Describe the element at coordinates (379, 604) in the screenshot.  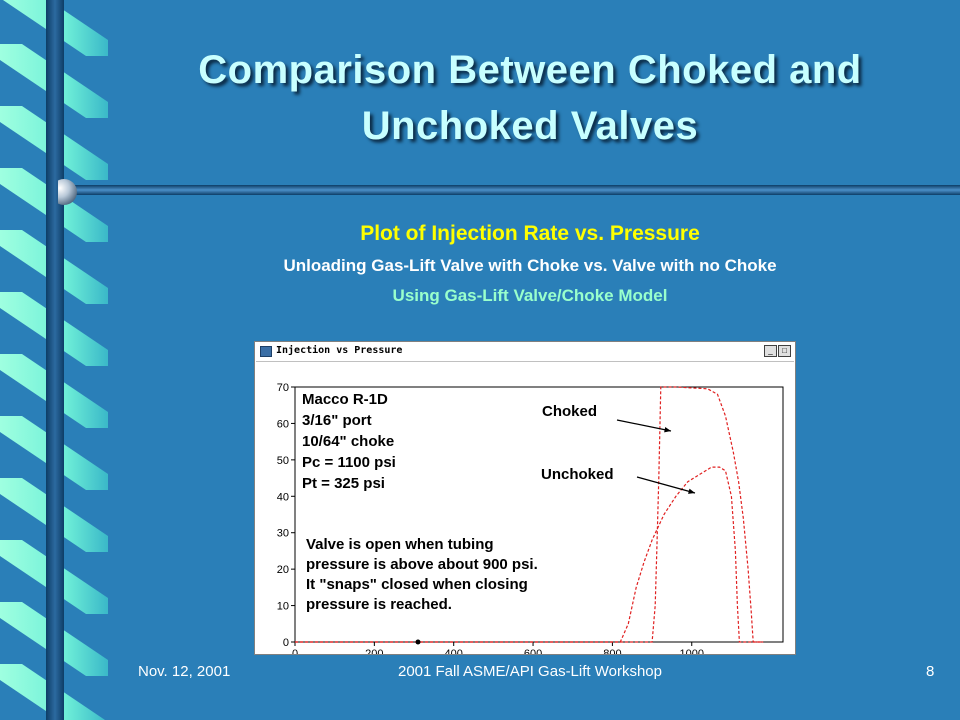
I see `note-line: pressure is reached.` at that location.